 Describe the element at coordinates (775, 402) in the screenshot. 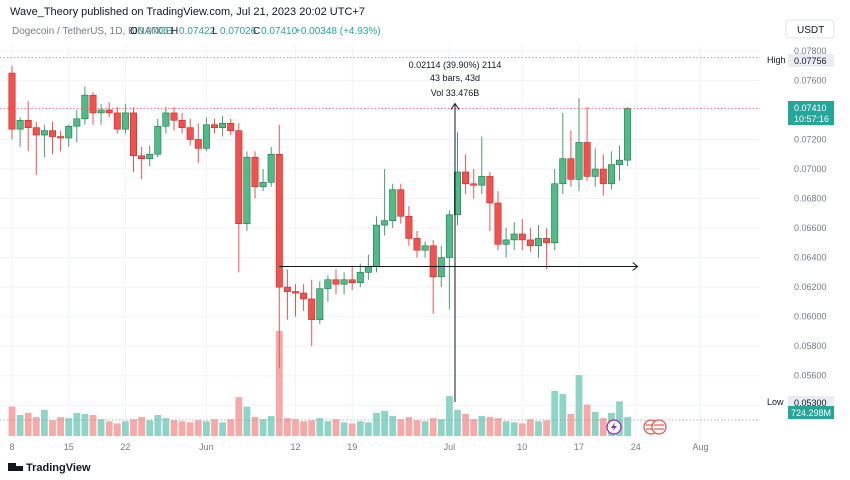

I see `low-label: Low` at that location.